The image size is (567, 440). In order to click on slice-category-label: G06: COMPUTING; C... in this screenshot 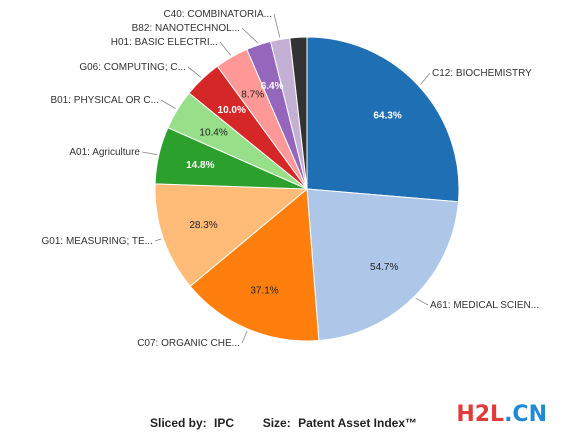, I will do `click(132, 67)`.